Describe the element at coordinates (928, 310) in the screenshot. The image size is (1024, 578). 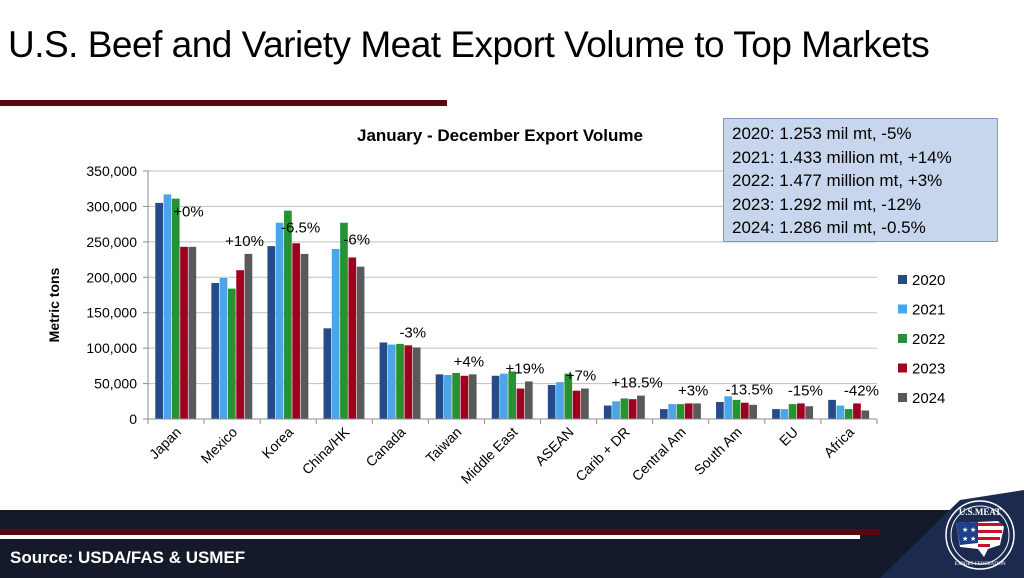
I see `legend-label-2021: 2021` at that location.